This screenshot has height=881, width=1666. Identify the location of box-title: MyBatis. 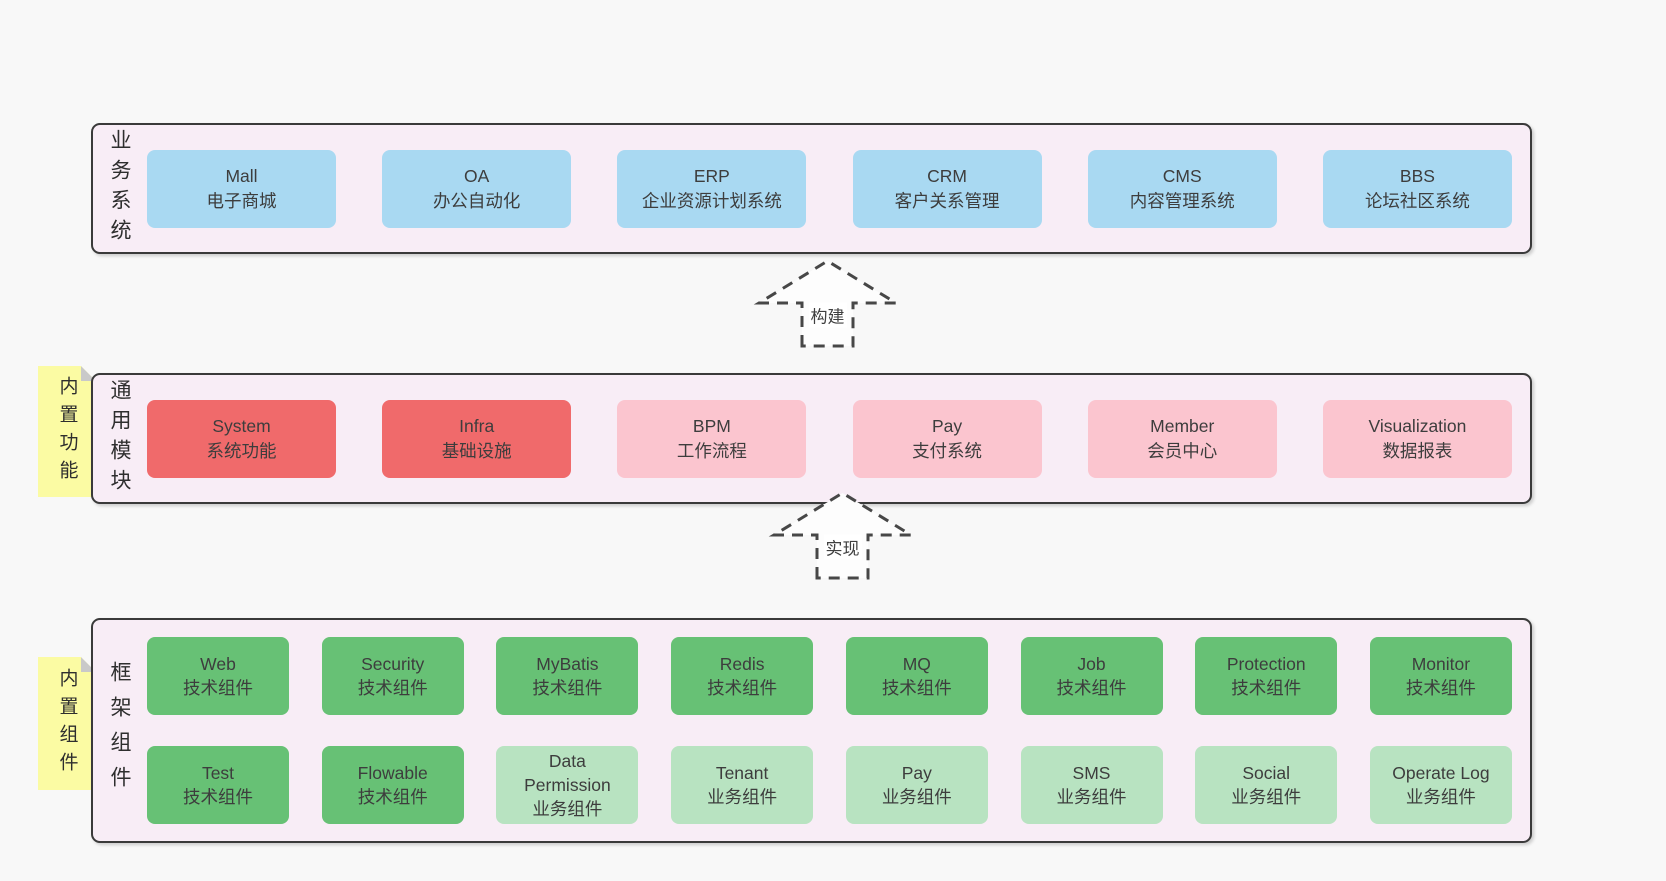
(567, 663).